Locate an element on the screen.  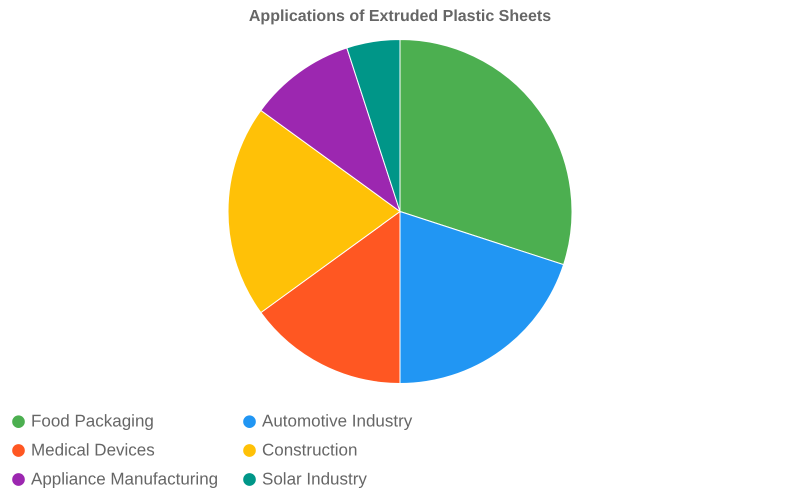
legend-label: Appliance Manufacturing is located at coordinates (124, 479).